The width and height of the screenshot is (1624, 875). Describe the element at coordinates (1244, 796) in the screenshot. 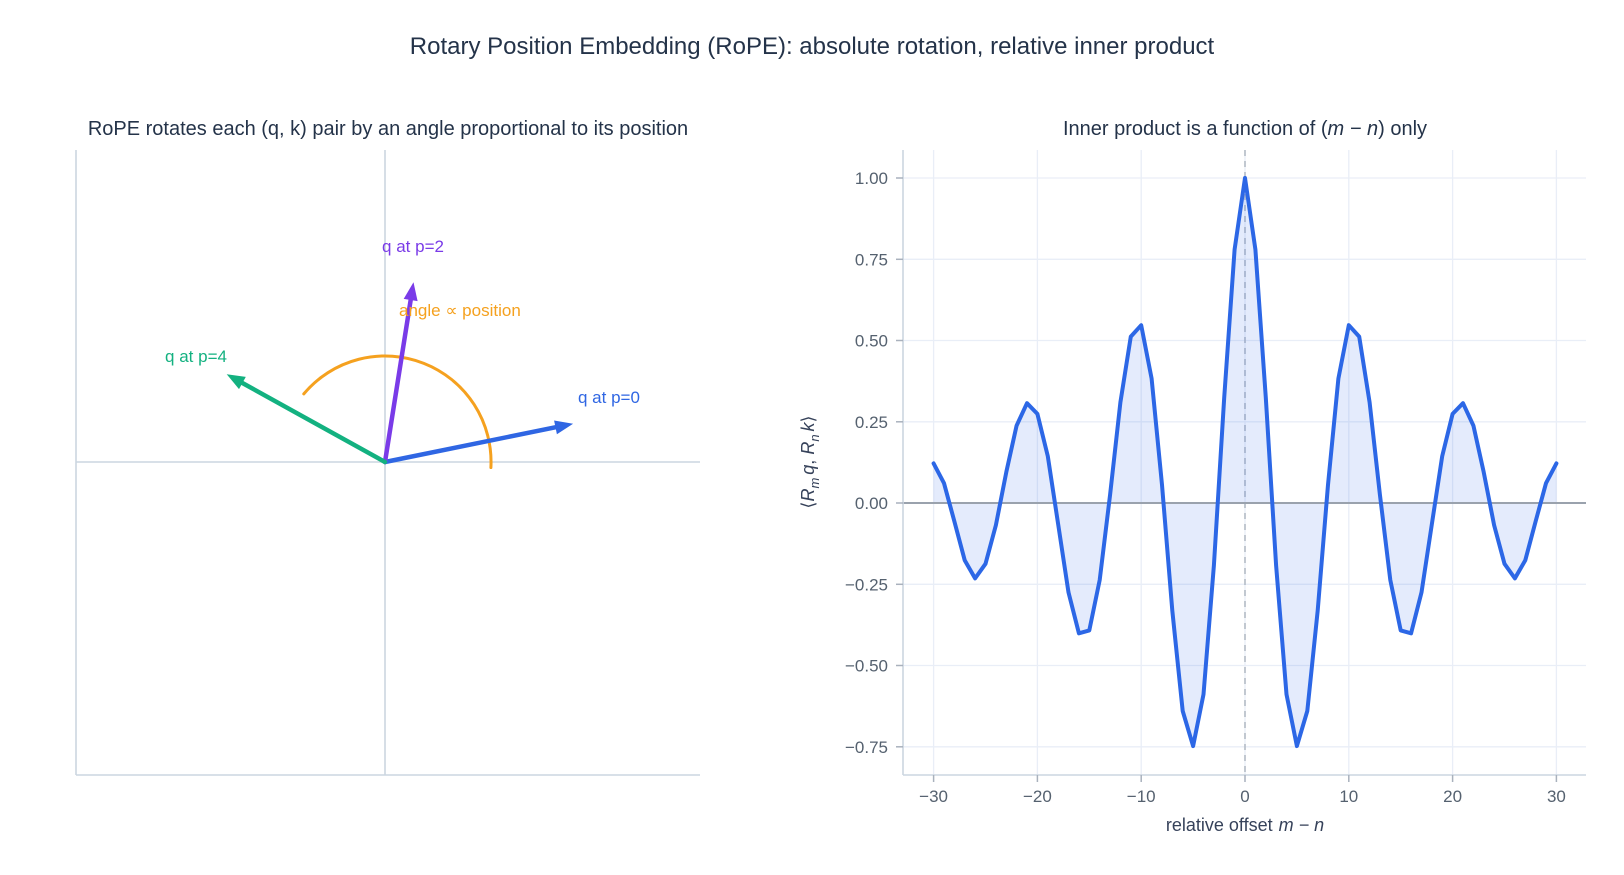

I see `x-tick-label: 0` at that location.